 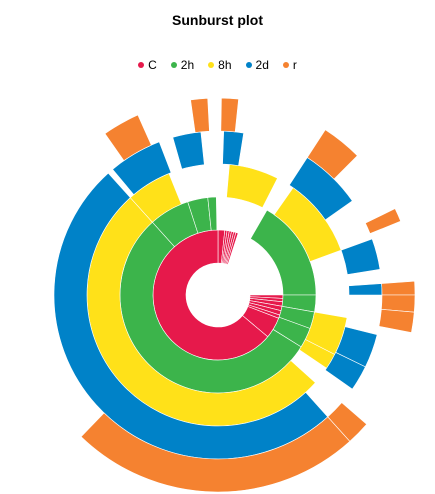 What do you see at coordinates (252, 186) in the screenshot?
I see `sunburst-segment-8h` at bounding box center [252, 186].